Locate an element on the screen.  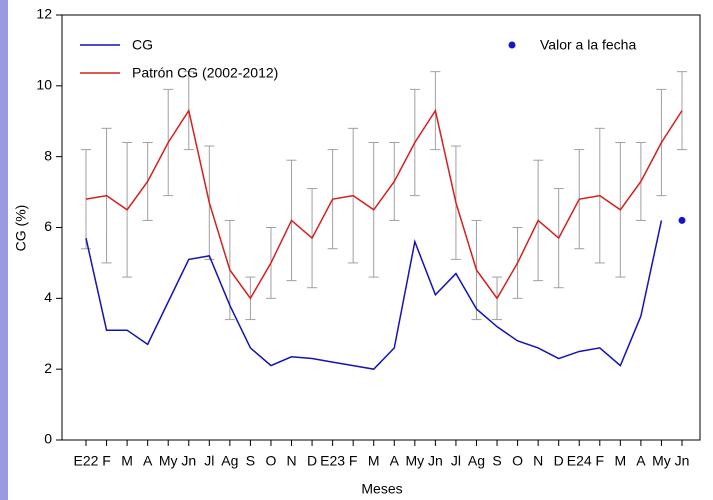
y-tick-label: 4 is located at coordinates (48, 297).